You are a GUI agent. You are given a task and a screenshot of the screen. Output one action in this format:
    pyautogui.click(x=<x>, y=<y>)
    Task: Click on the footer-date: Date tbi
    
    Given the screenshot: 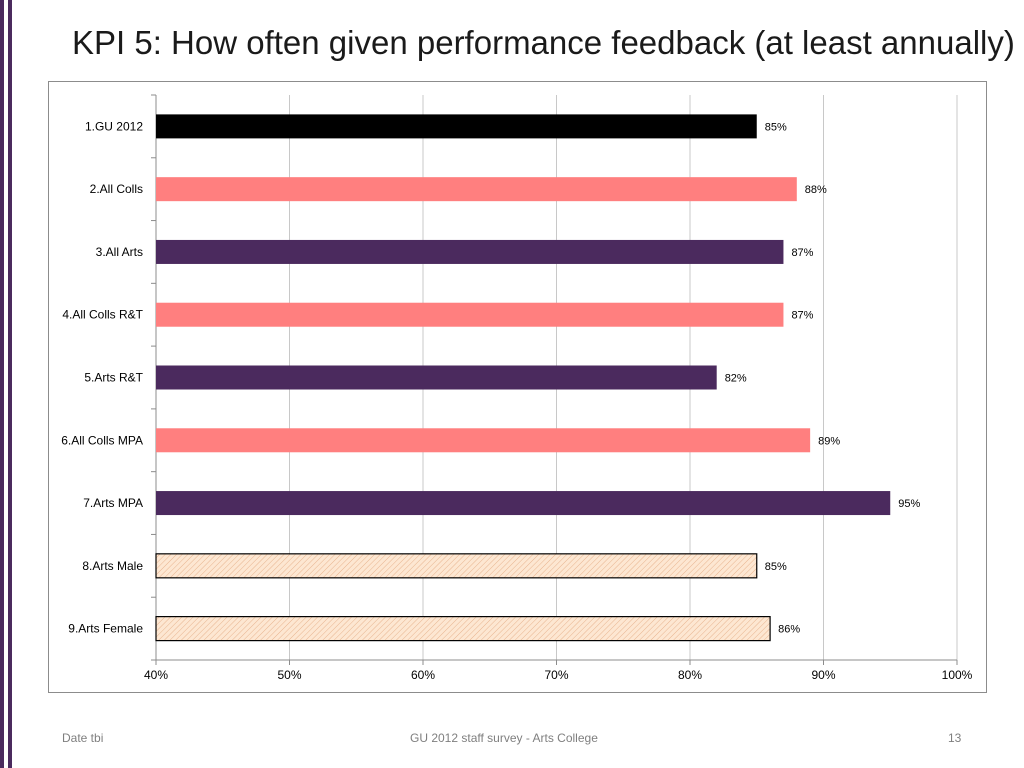 What is the action you would take?
    pyautogui.click(x=83, y=738)
    